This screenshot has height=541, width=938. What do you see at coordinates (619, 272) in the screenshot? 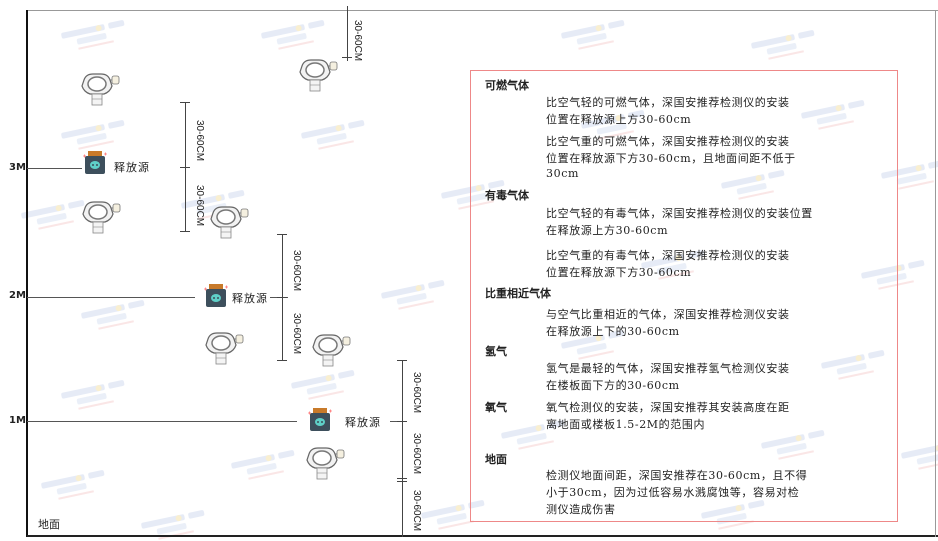
I see `text-line: 位置在释放源下方30-60cm` at bounding box center [619, 272].